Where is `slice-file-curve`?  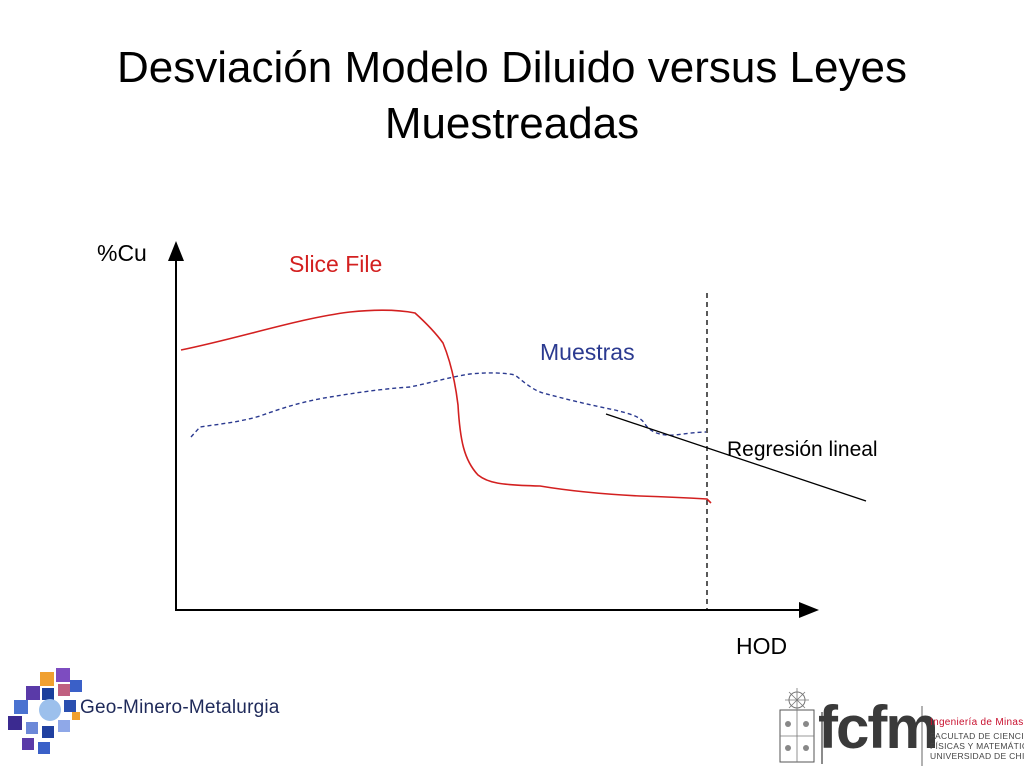
slice-file-curve is located at coordinates (446, 406).